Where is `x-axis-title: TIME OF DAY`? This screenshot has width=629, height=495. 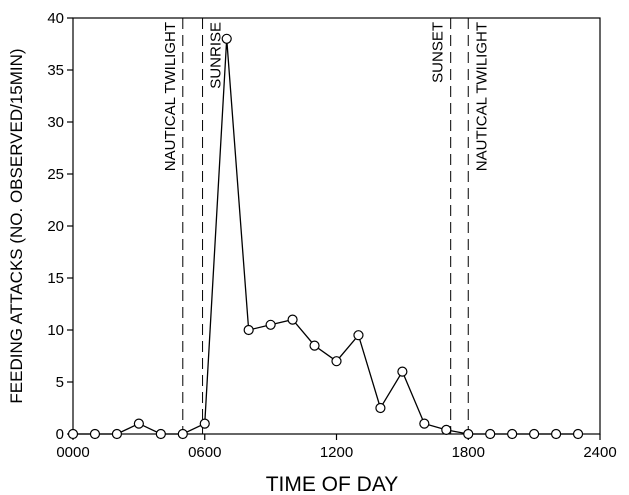 x-axis-title: TIME OF DAY is located at coordinates (332, 484).